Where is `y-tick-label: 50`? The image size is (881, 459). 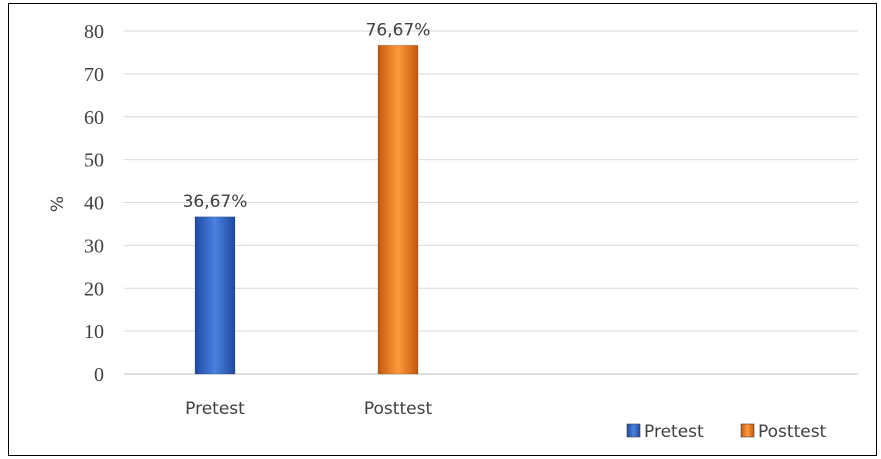
y-tick-label: 50 is located at coordinates (94, 161).